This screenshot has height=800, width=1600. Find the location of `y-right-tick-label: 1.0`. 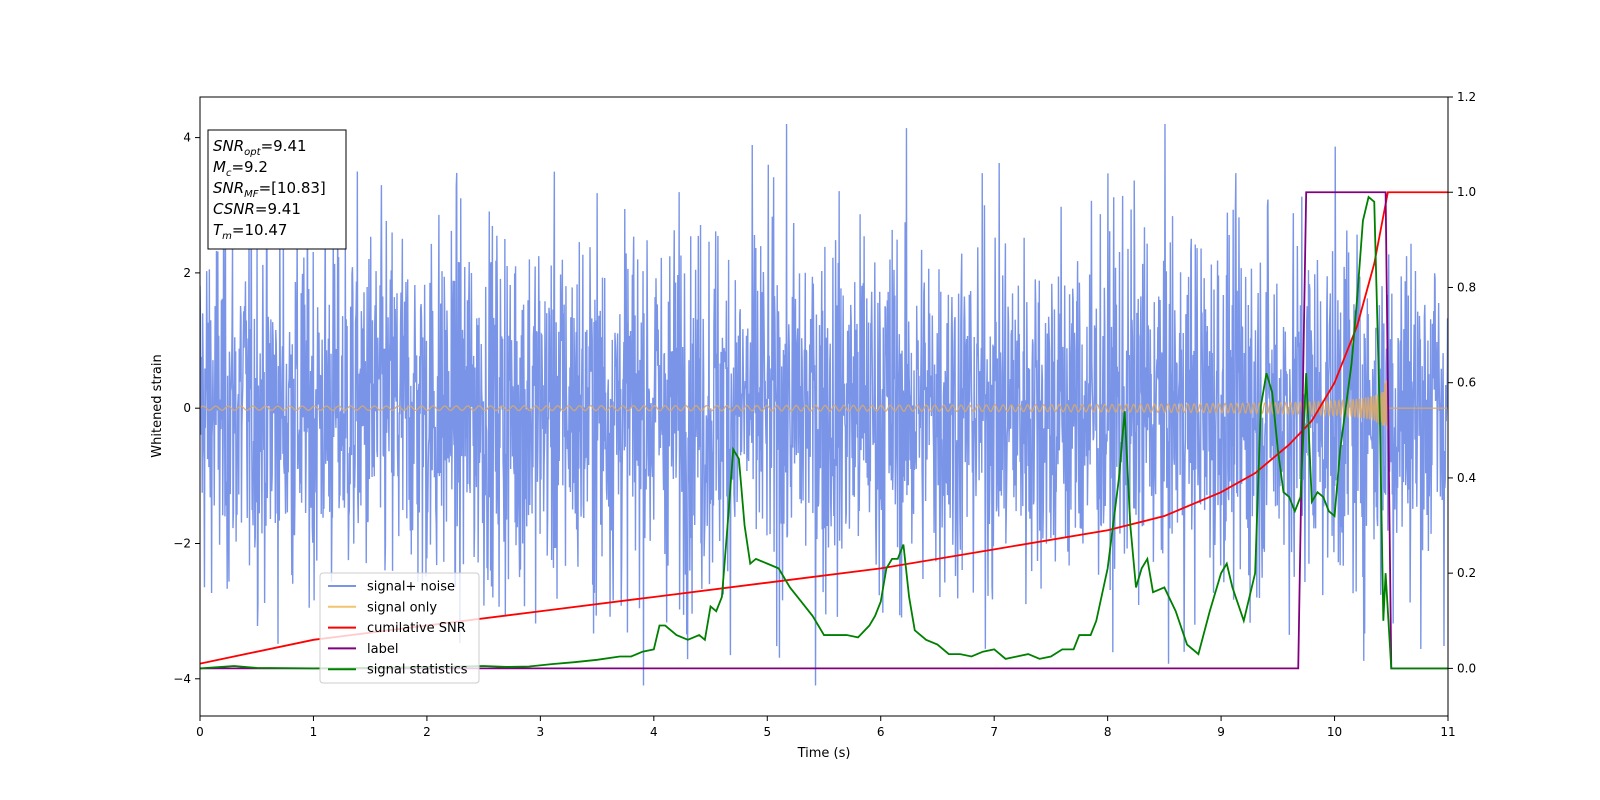

y-right-tick-label: 1.0 is located at coordinates (1466, 192).